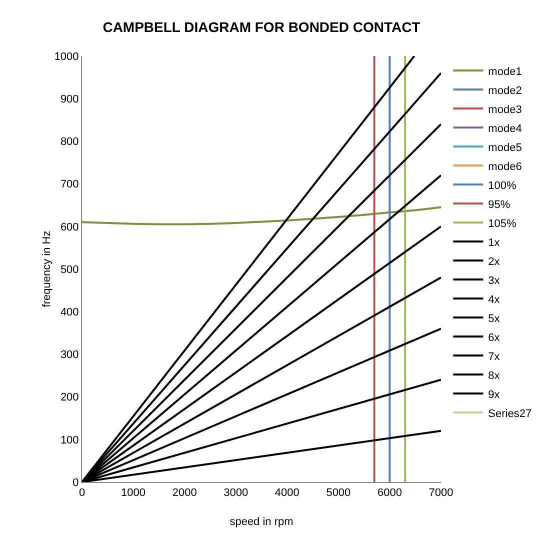 This screenshot has height=554, width=549. I want to click on legend-label: 2x, so click(494, 262).